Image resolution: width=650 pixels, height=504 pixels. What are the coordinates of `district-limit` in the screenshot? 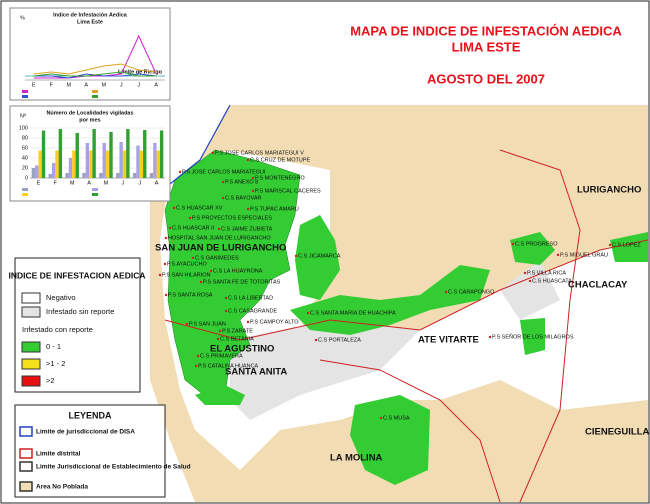 It's located at (410, 431).